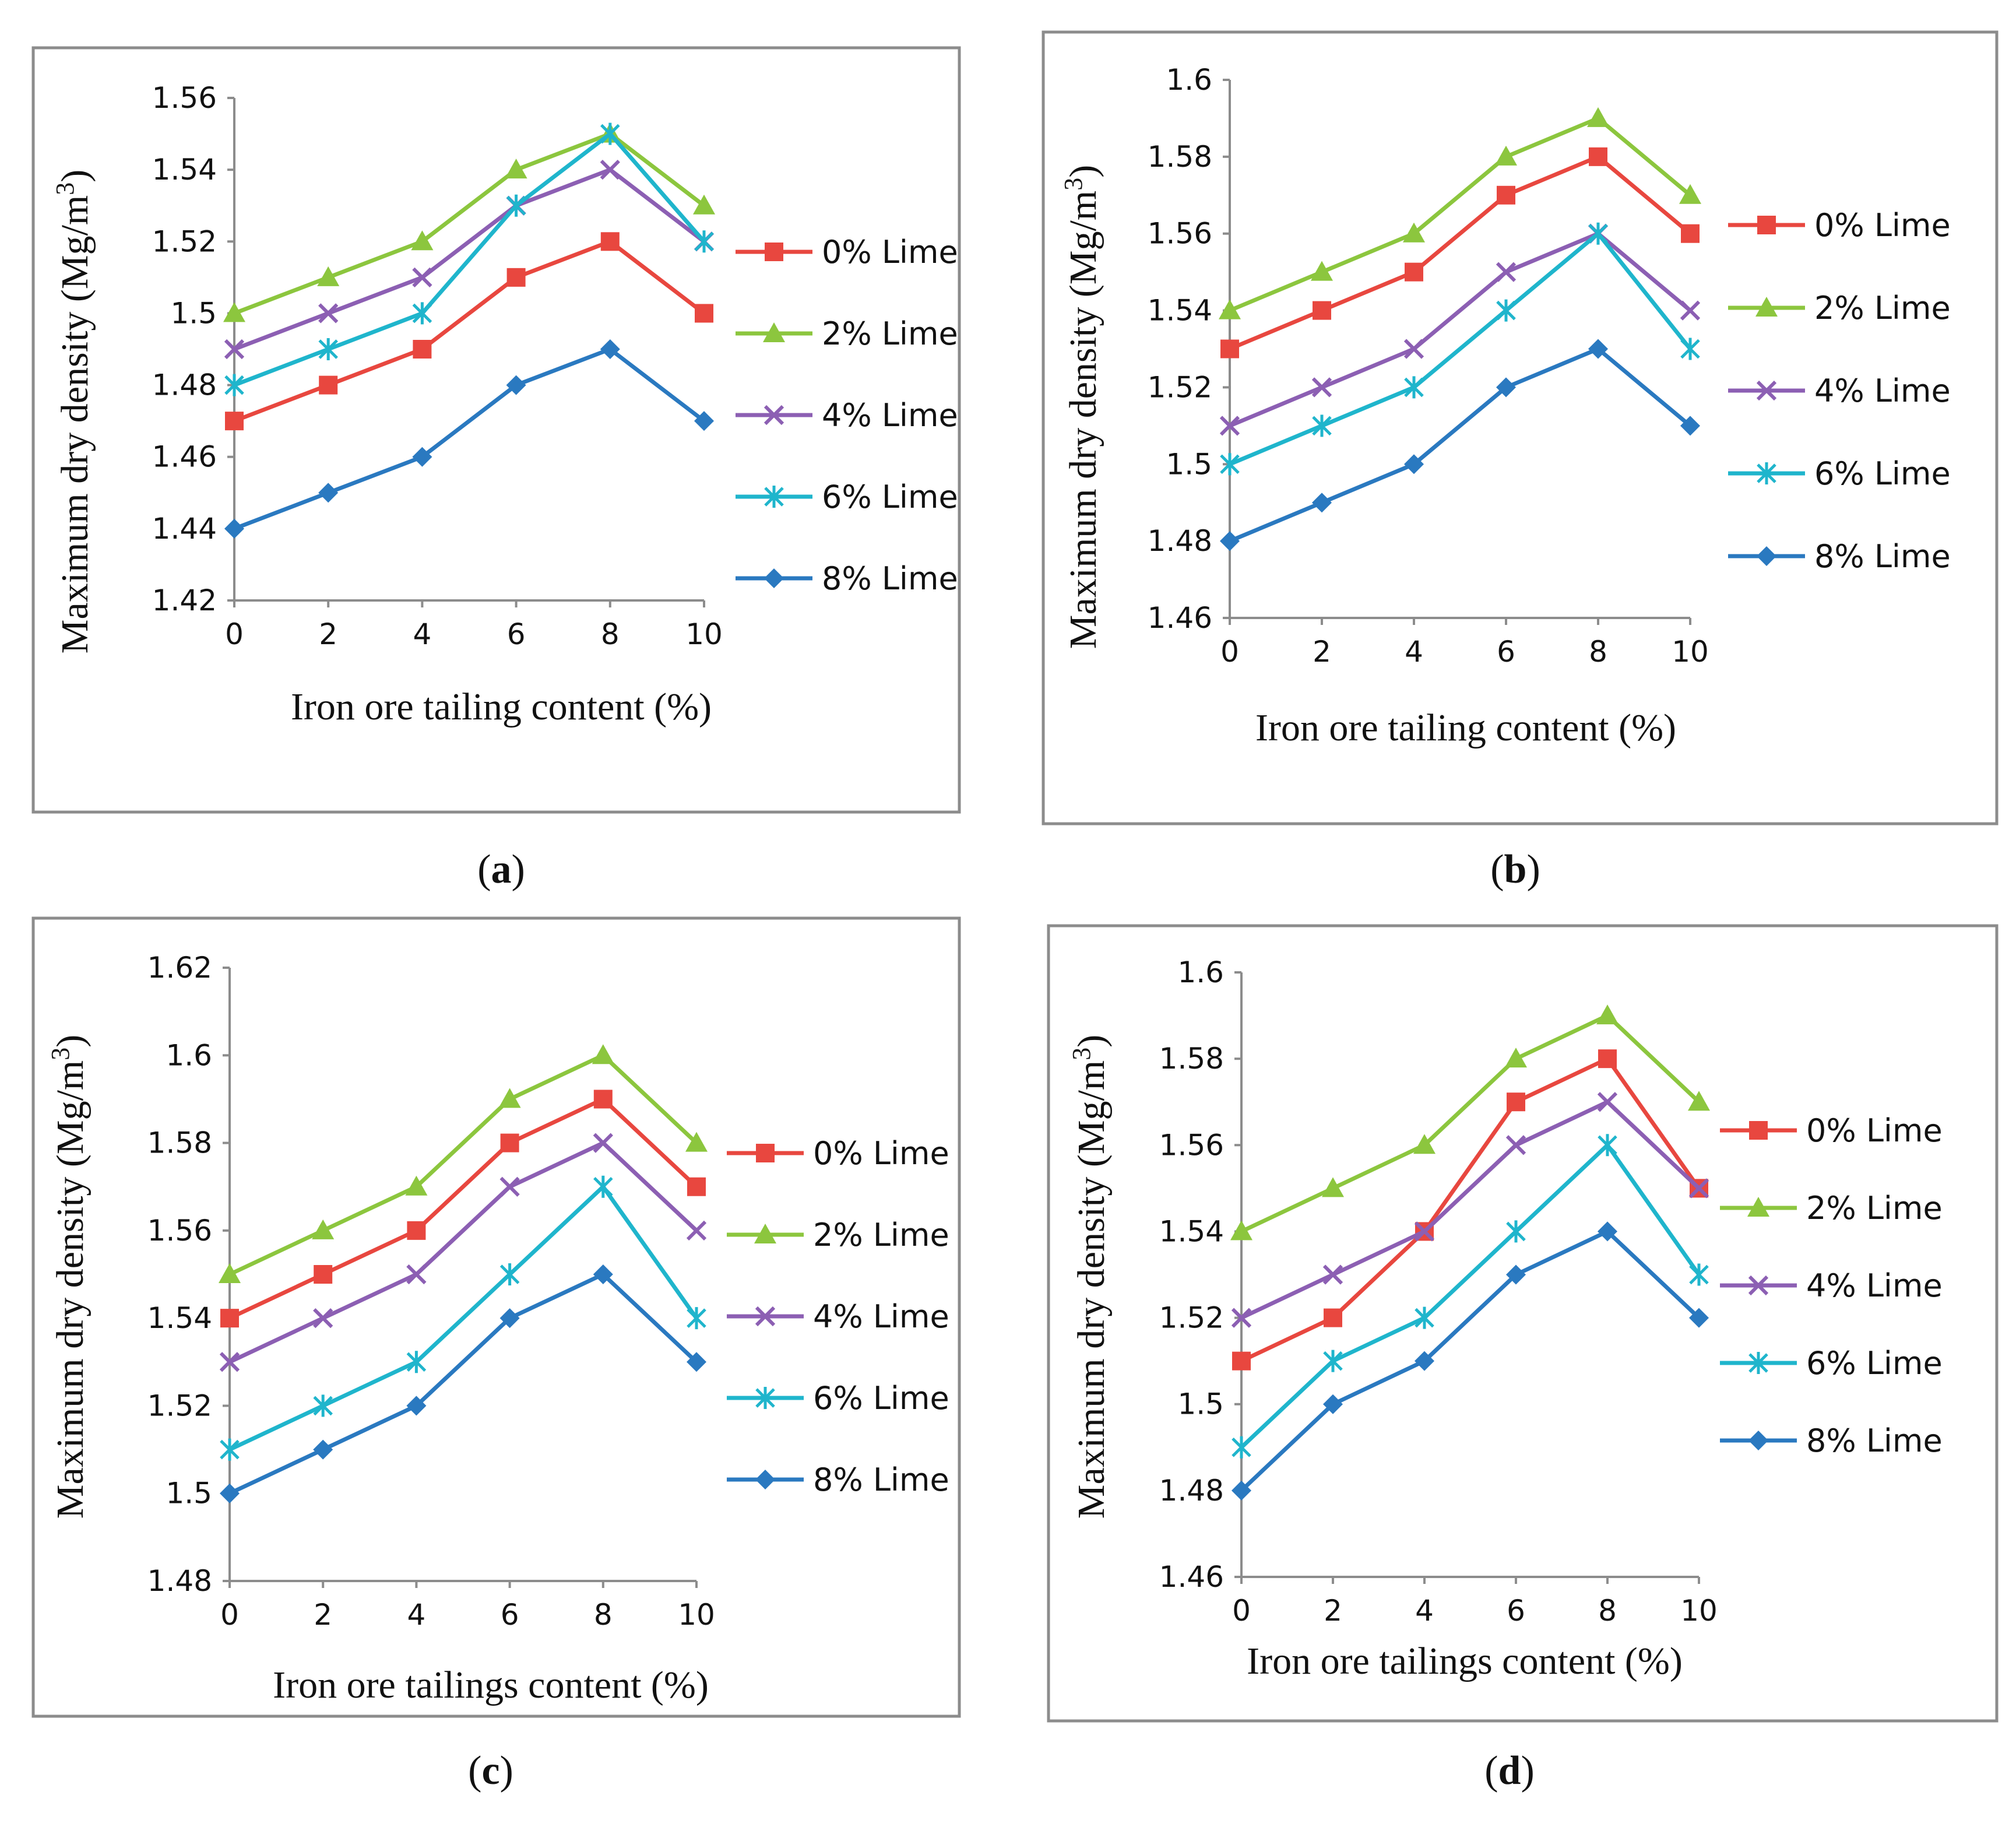 The width and height of the screenshot is (2016, 1827). What do you see at coordinates (838, 1479) in the screenshot?
I see `legend-item: 8% Lime` at bounding box center [838, 1479].